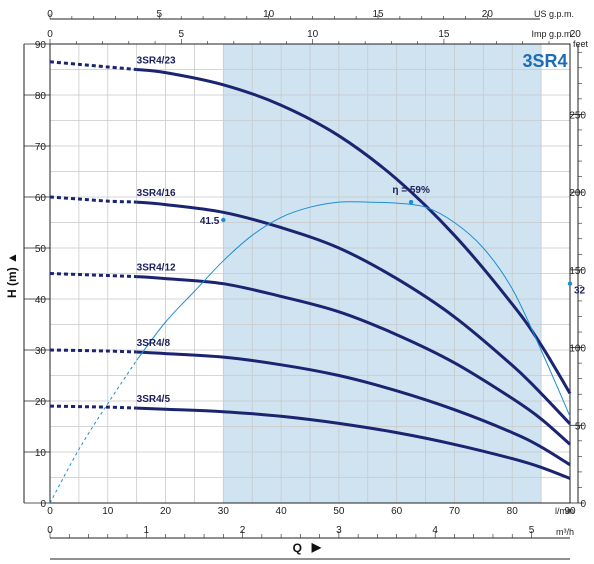 The height and width of the screenshot is (564, 594). What do you see at coordinates (339, 530) in the screenshot?
I see `m3h-tick-label: 3` at bounding box center [339, 530].